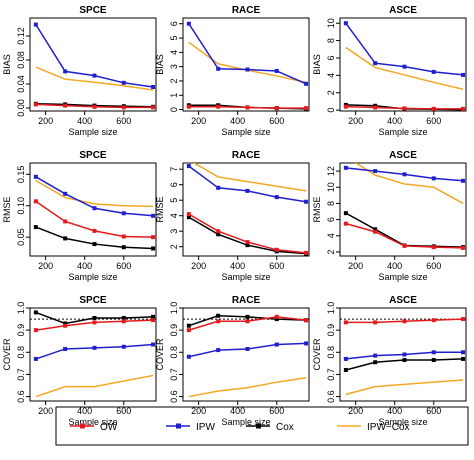  What do you see at coordinates (262, 426) in the screenshot?
I see `legend: OW IPW Cox IPW−Cox` at bounding box center [262, 426].